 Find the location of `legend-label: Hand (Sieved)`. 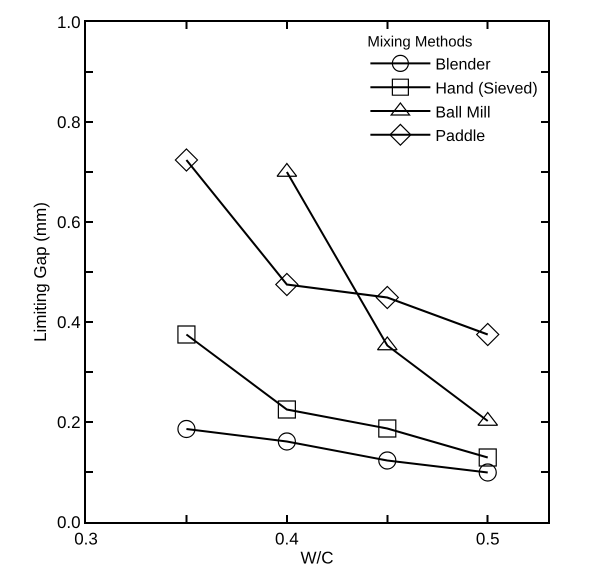

legend-label: Hand (Sieved) is located at coordinates (486, 89).